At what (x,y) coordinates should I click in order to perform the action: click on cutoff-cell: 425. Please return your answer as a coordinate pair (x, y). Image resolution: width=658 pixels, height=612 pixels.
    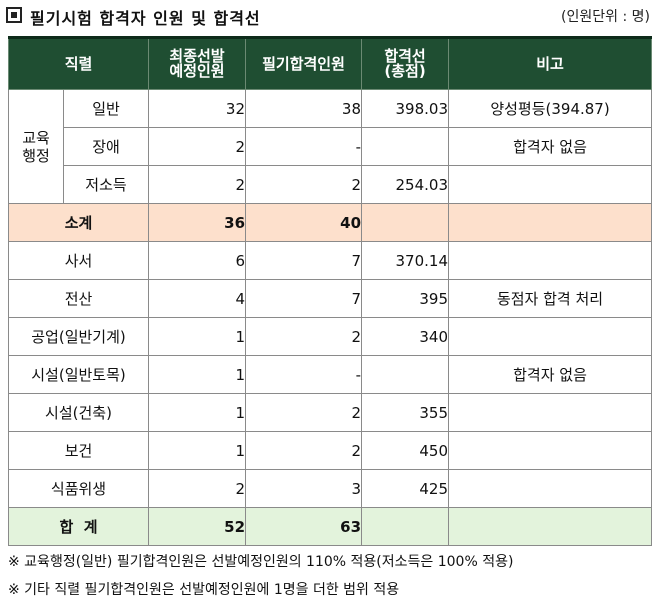
    Looking at the image, I should click on (405, 488).